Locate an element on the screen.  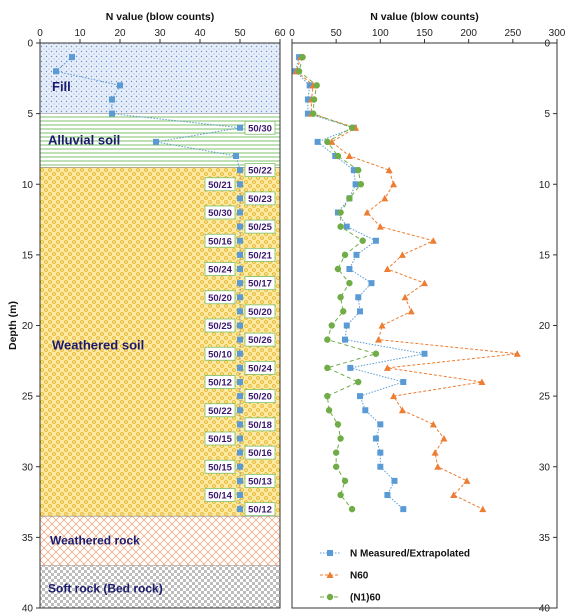
blow-label: 50/20 is located at coordinates (260, 397).